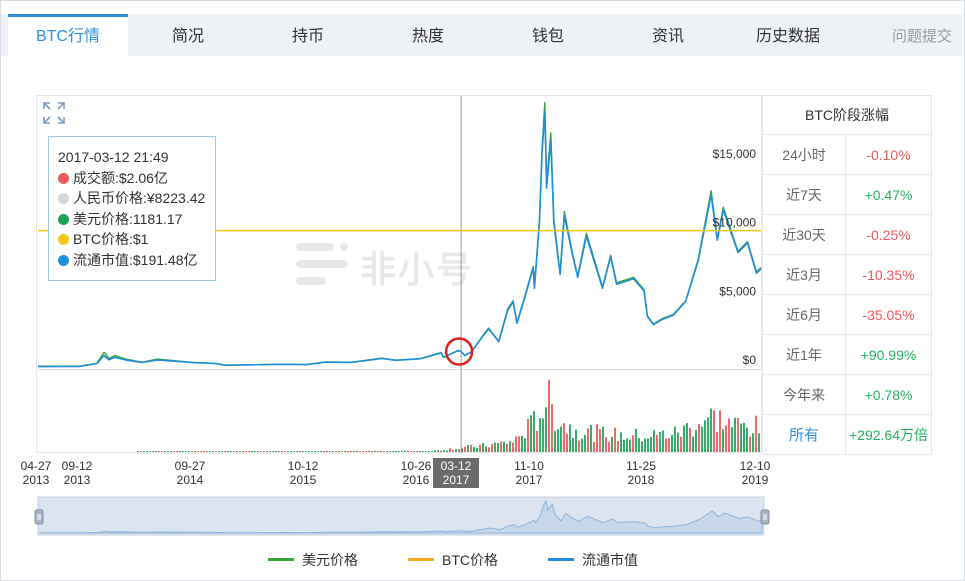  What do you see at coordinates (529, 466) in the screenshot?
I see `x-tick-date: 11-10` at bounding box center [529, 466].